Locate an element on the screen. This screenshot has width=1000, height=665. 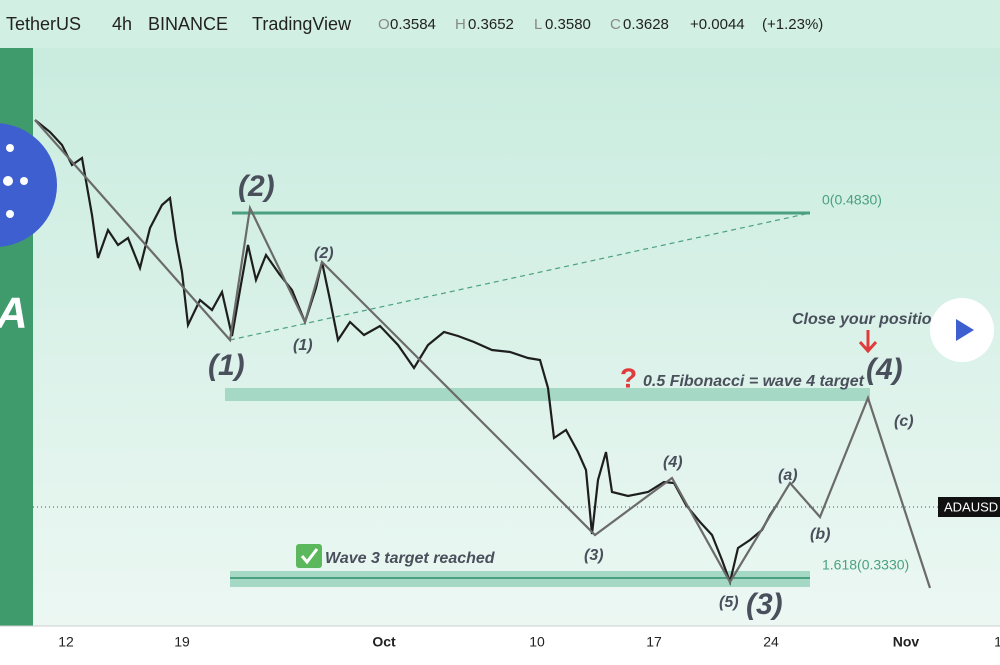
check-icon is located at coordinates (309, 556).